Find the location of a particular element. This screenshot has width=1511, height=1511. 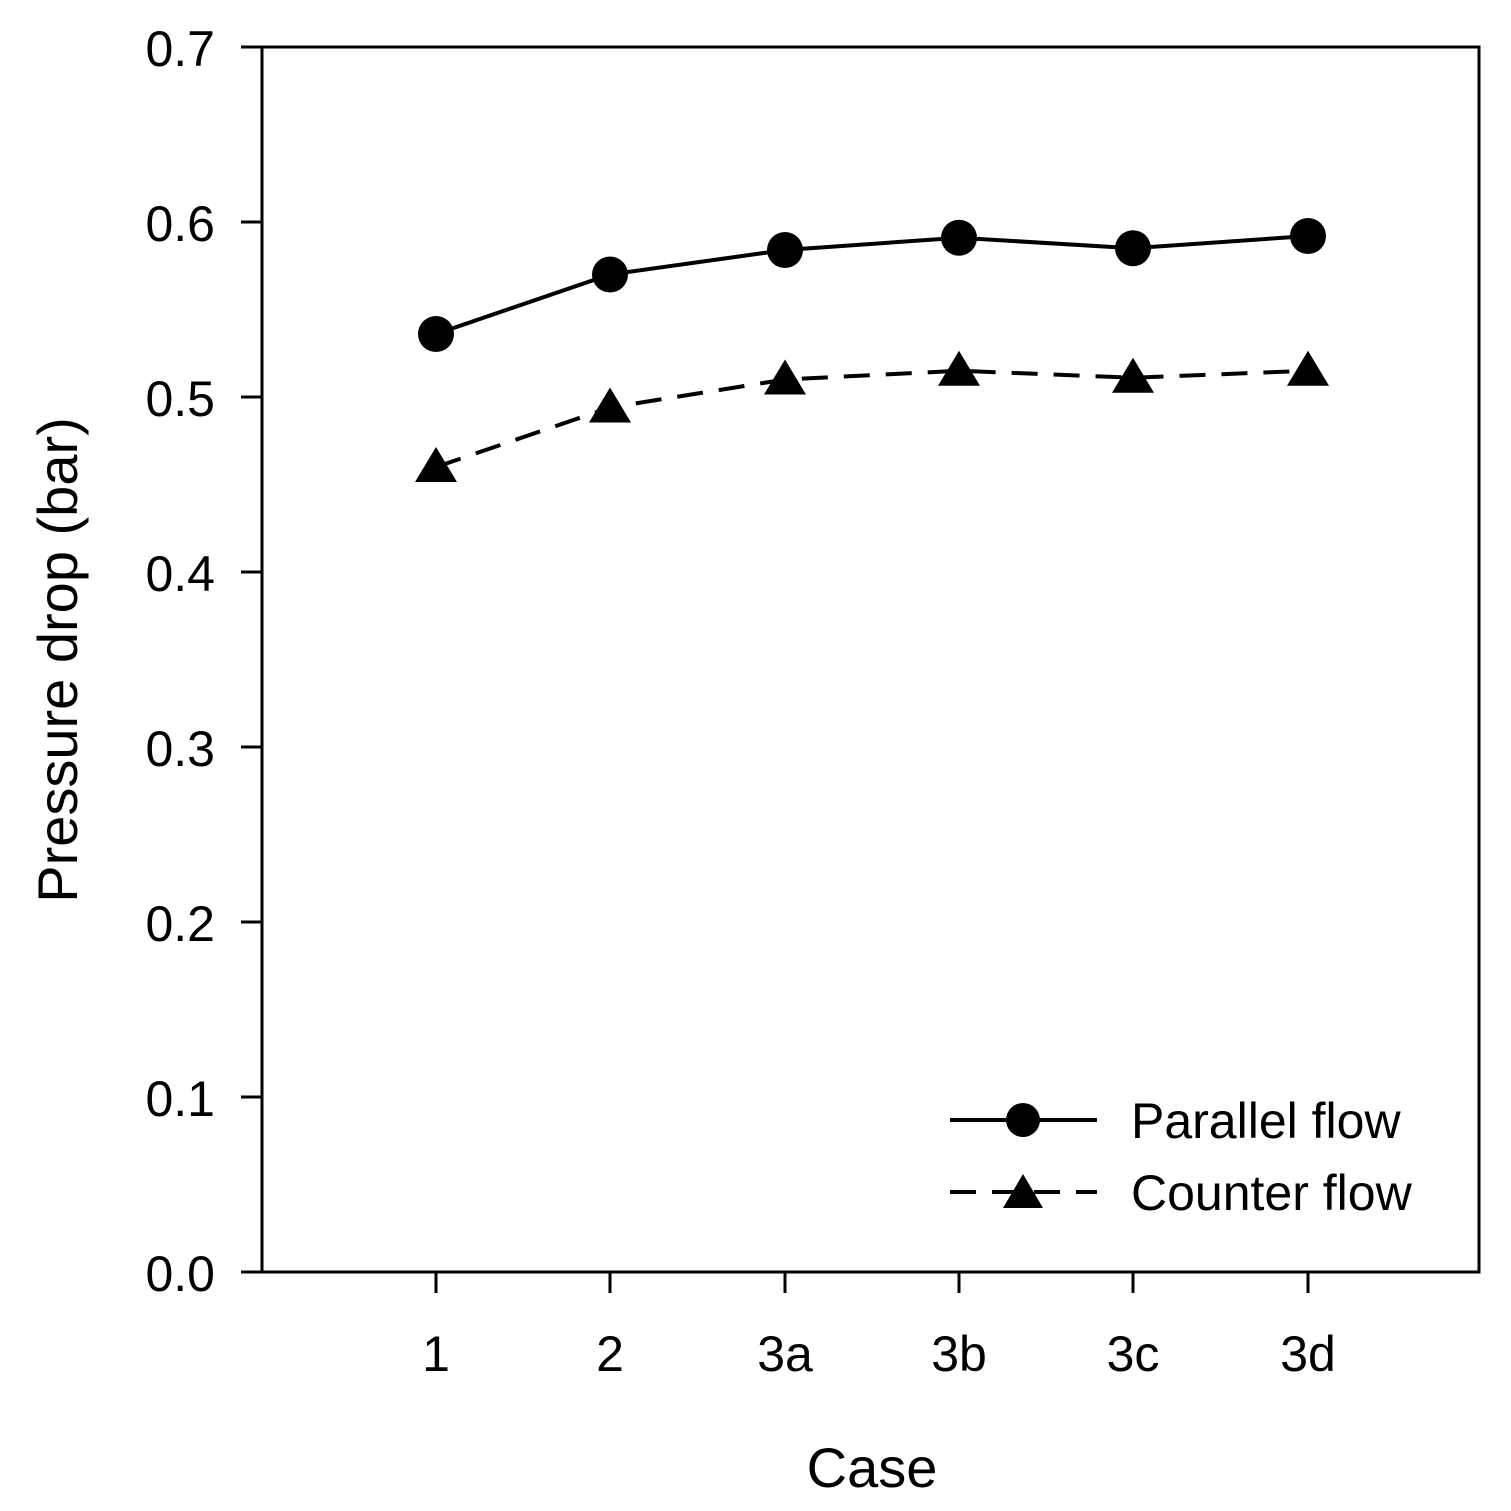

data-point-counter-3b is located at coordinates (959, 368).